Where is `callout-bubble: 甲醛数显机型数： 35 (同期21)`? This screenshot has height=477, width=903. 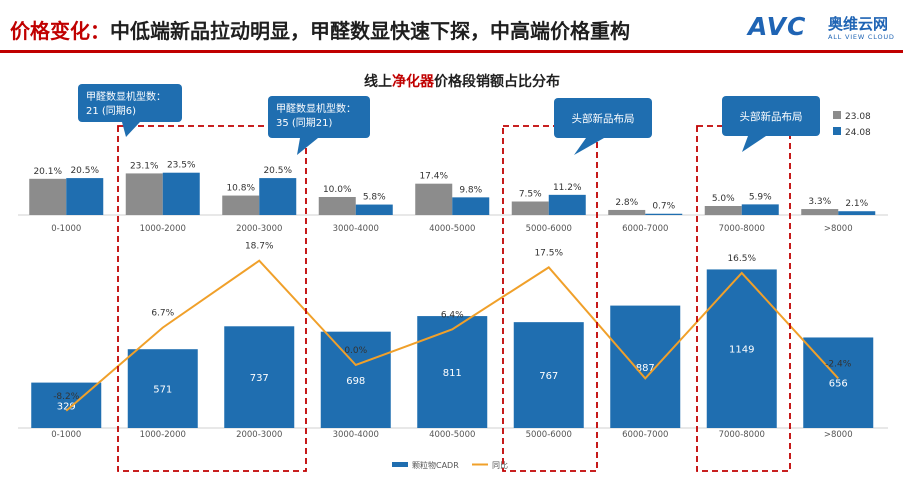
callout-bubble: 甲醛数显机型数： 35 (同期21) is located at coordinates (319, 125).